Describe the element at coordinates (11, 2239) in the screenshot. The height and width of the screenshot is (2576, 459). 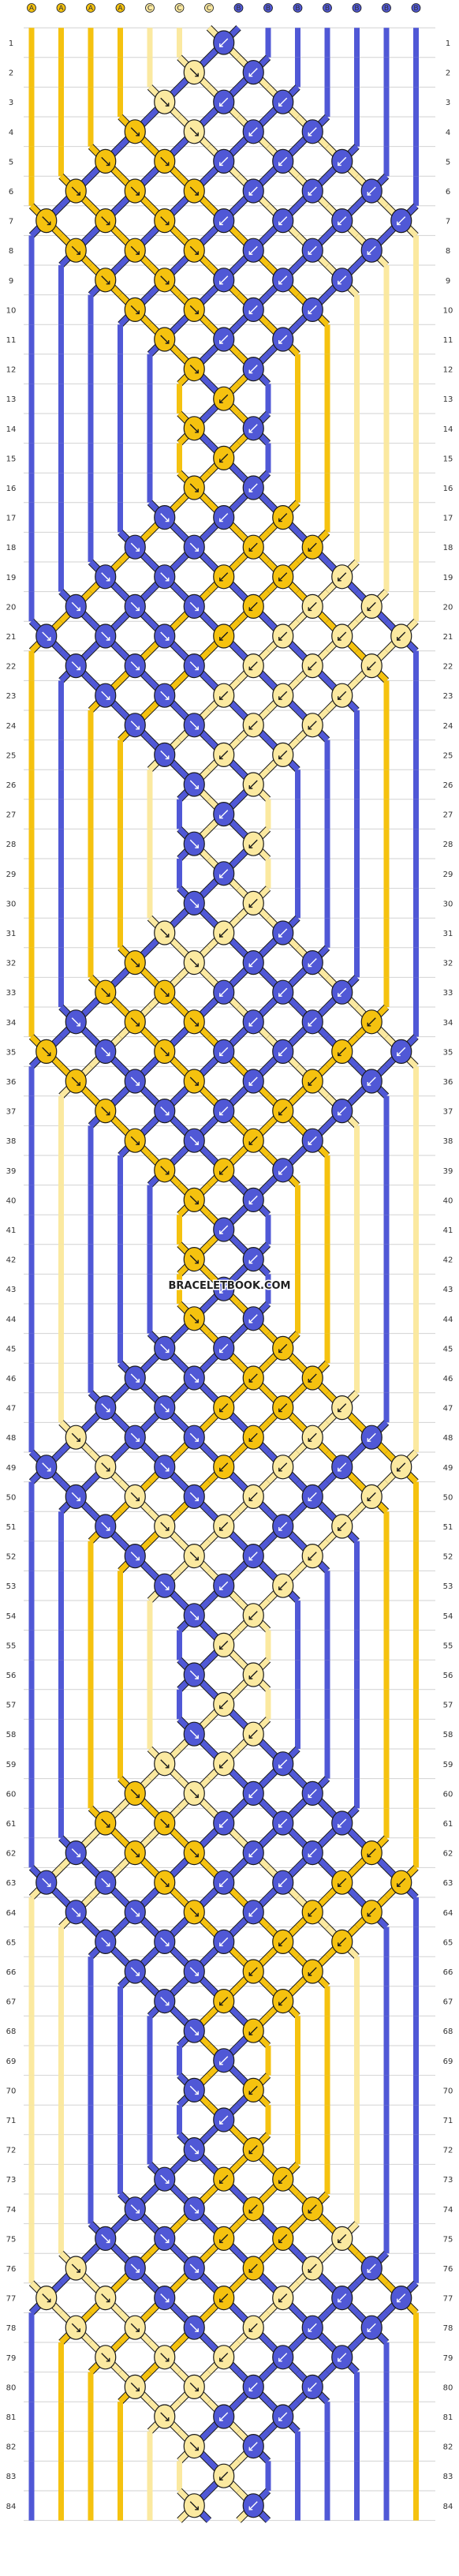
I see `row-number-left: 75` at that location.